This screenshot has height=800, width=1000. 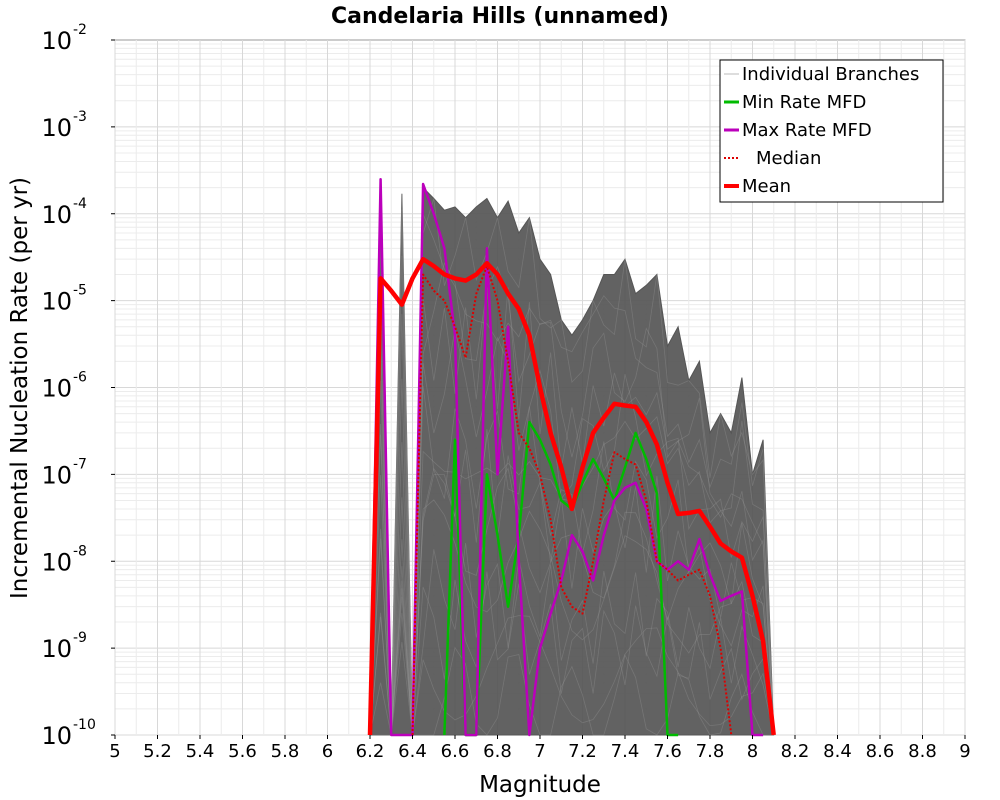 I want to click on y-tick-label-exponent: -8, so click(x=80, y=551).